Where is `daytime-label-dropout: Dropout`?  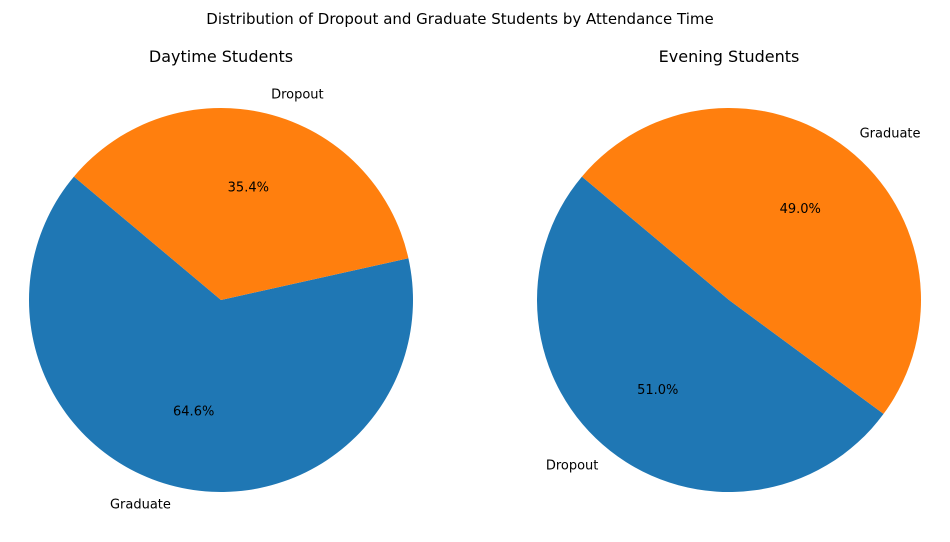 daytime-label-dropout: Dropout is located at coordinates (297, 94).